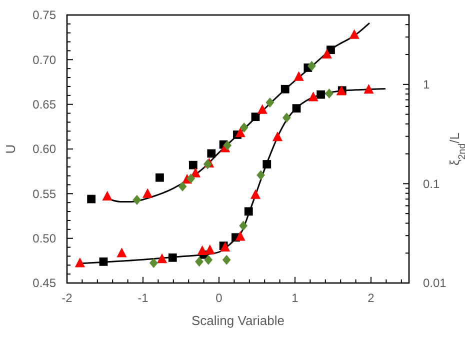  Describe the element at coordinates (238, 320) in the screenshot. I see `x-axis-title: Scaling Variable` at that location.